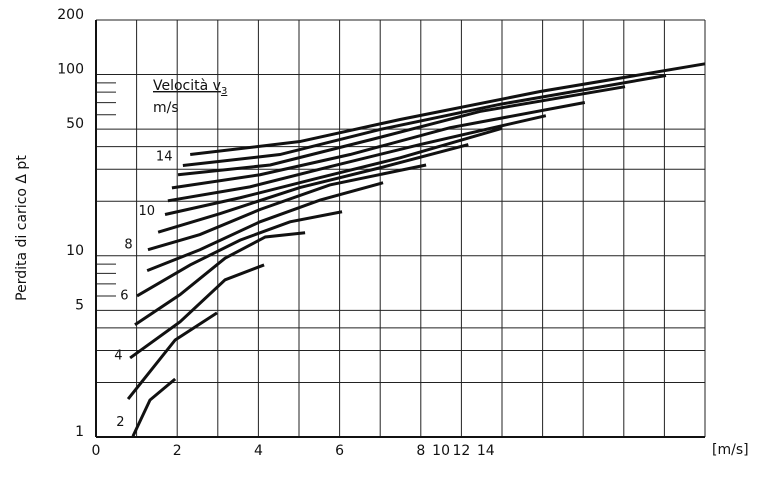 The height and width of the screenshot is (482, 770). I want to click on x-tick-label: 0, so click(96, 451).